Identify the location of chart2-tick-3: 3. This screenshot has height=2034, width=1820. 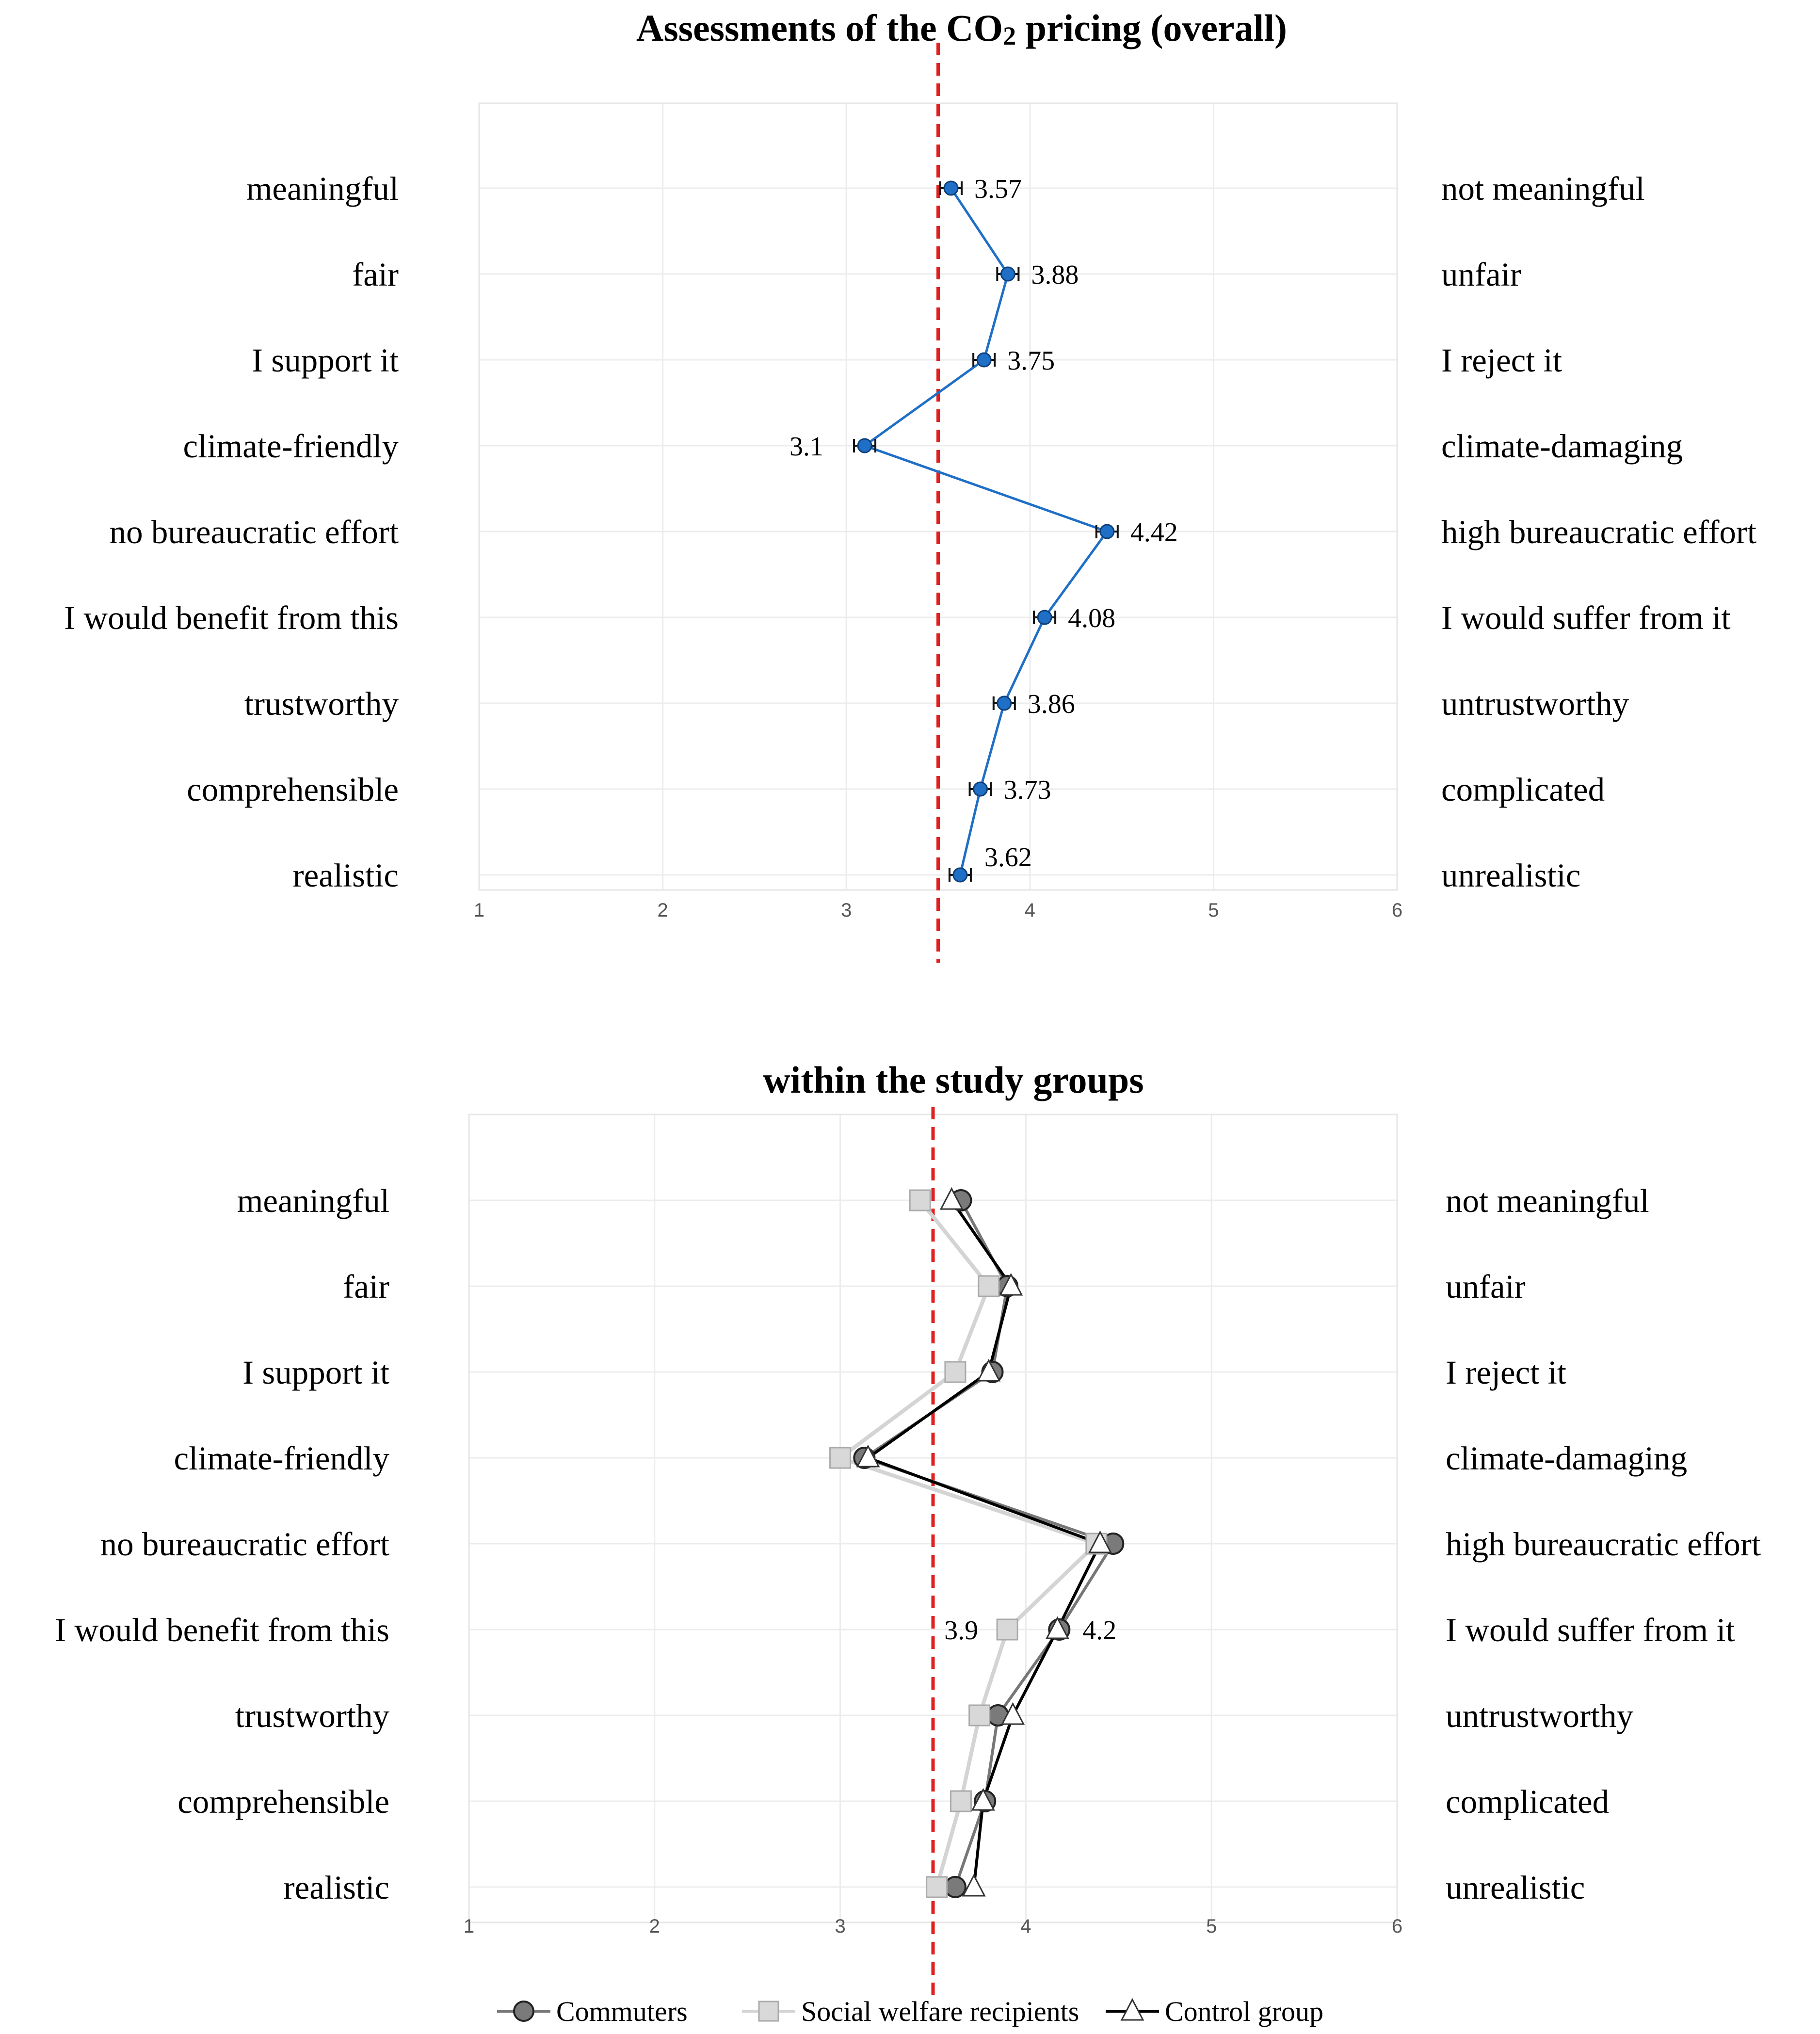
(840, 1926).